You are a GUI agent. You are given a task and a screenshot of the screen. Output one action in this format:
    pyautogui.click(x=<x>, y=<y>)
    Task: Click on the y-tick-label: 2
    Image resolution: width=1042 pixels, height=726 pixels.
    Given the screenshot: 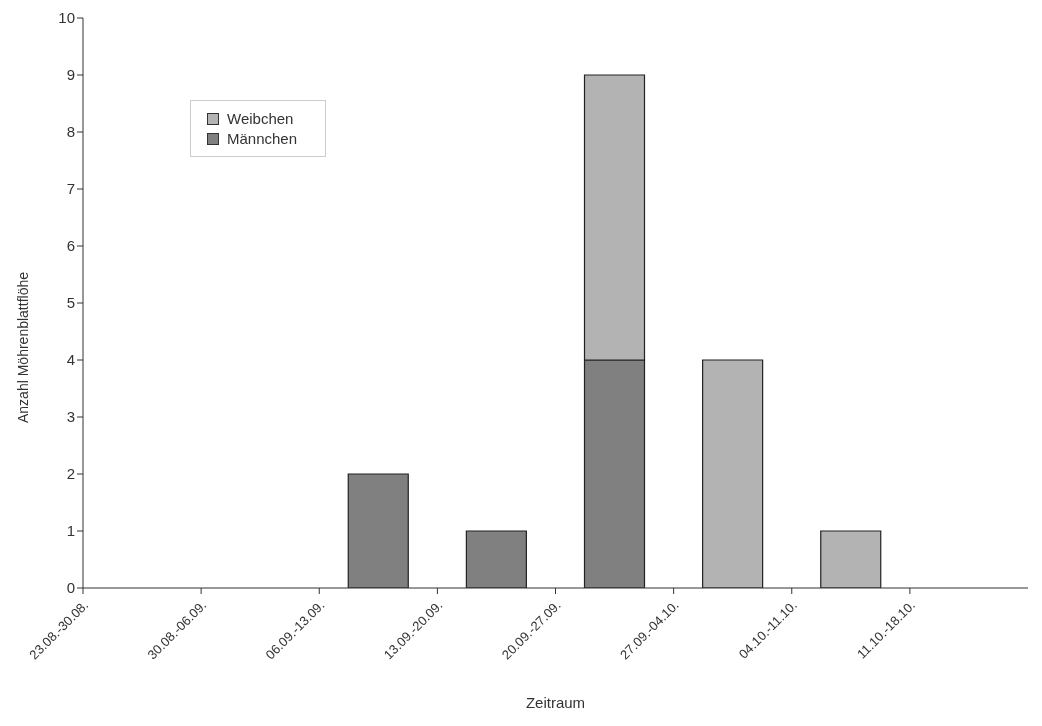 What is the action you would take?
    pyautogui.click(x=70, y=474)
    